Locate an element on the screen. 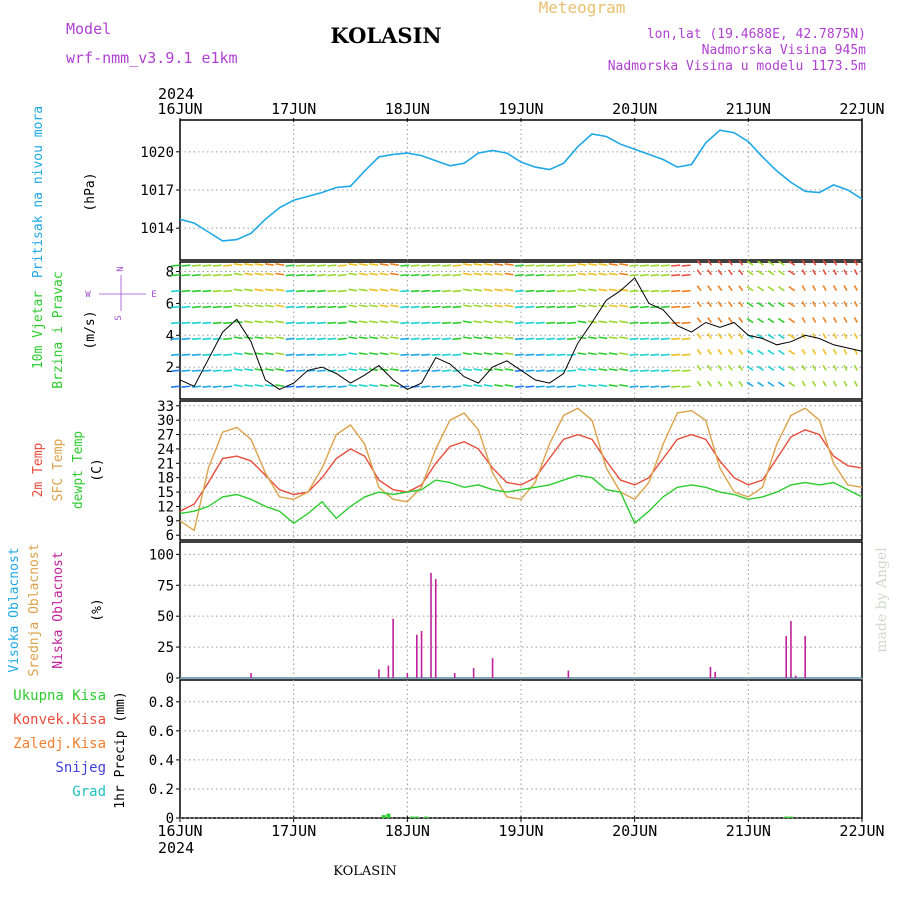 The height and width of the screenshot is (900, 900). sfc-temp-line is located at coordinates (521, 469).